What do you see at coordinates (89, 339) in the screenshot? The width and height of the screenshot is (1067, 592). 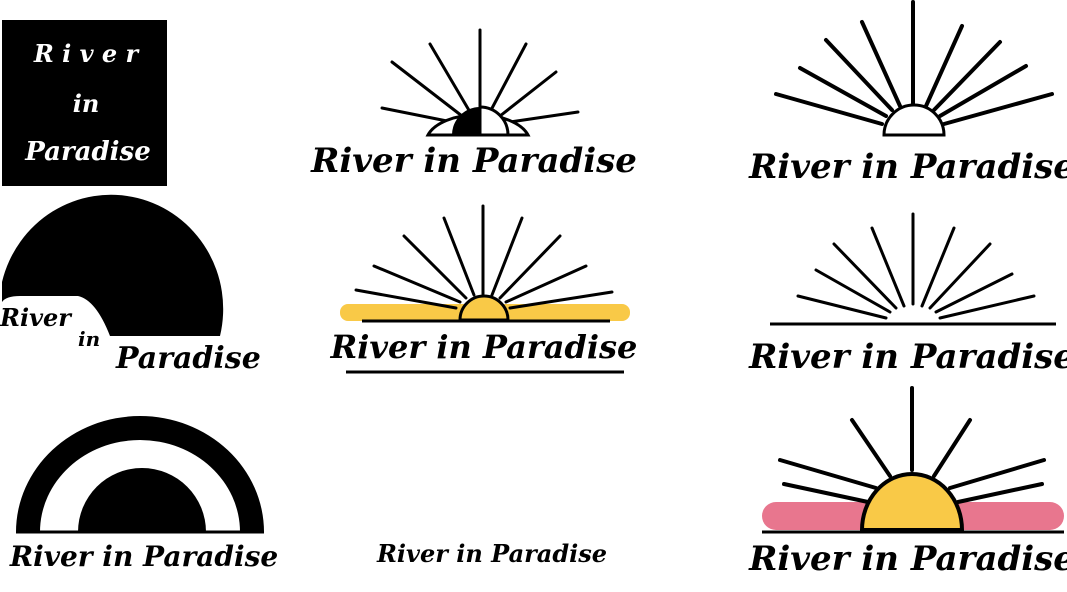 I see `logo-blob-line2: in` at bounding box center [89, 339].